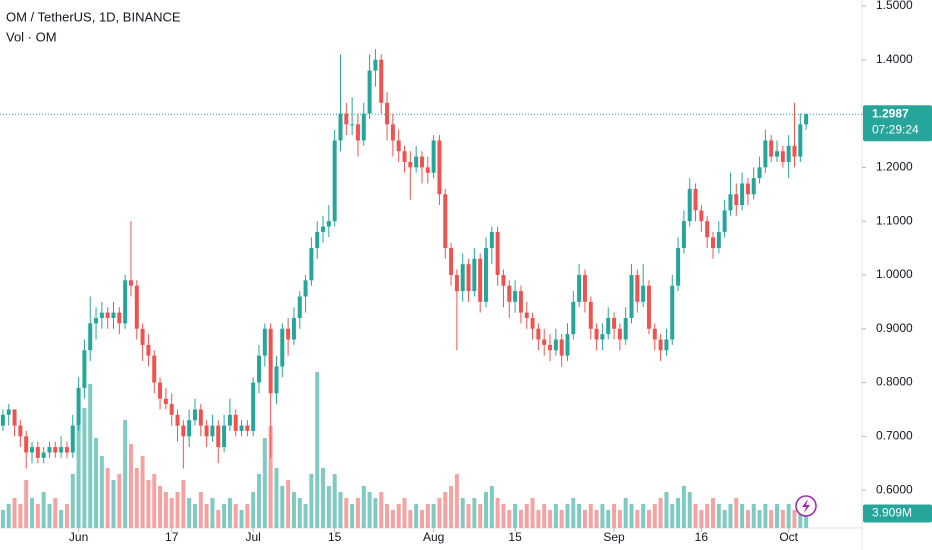  Describe the element at coordinates (433, 537) in the screenshot. I see `x-tick-label: Aug` at that location.